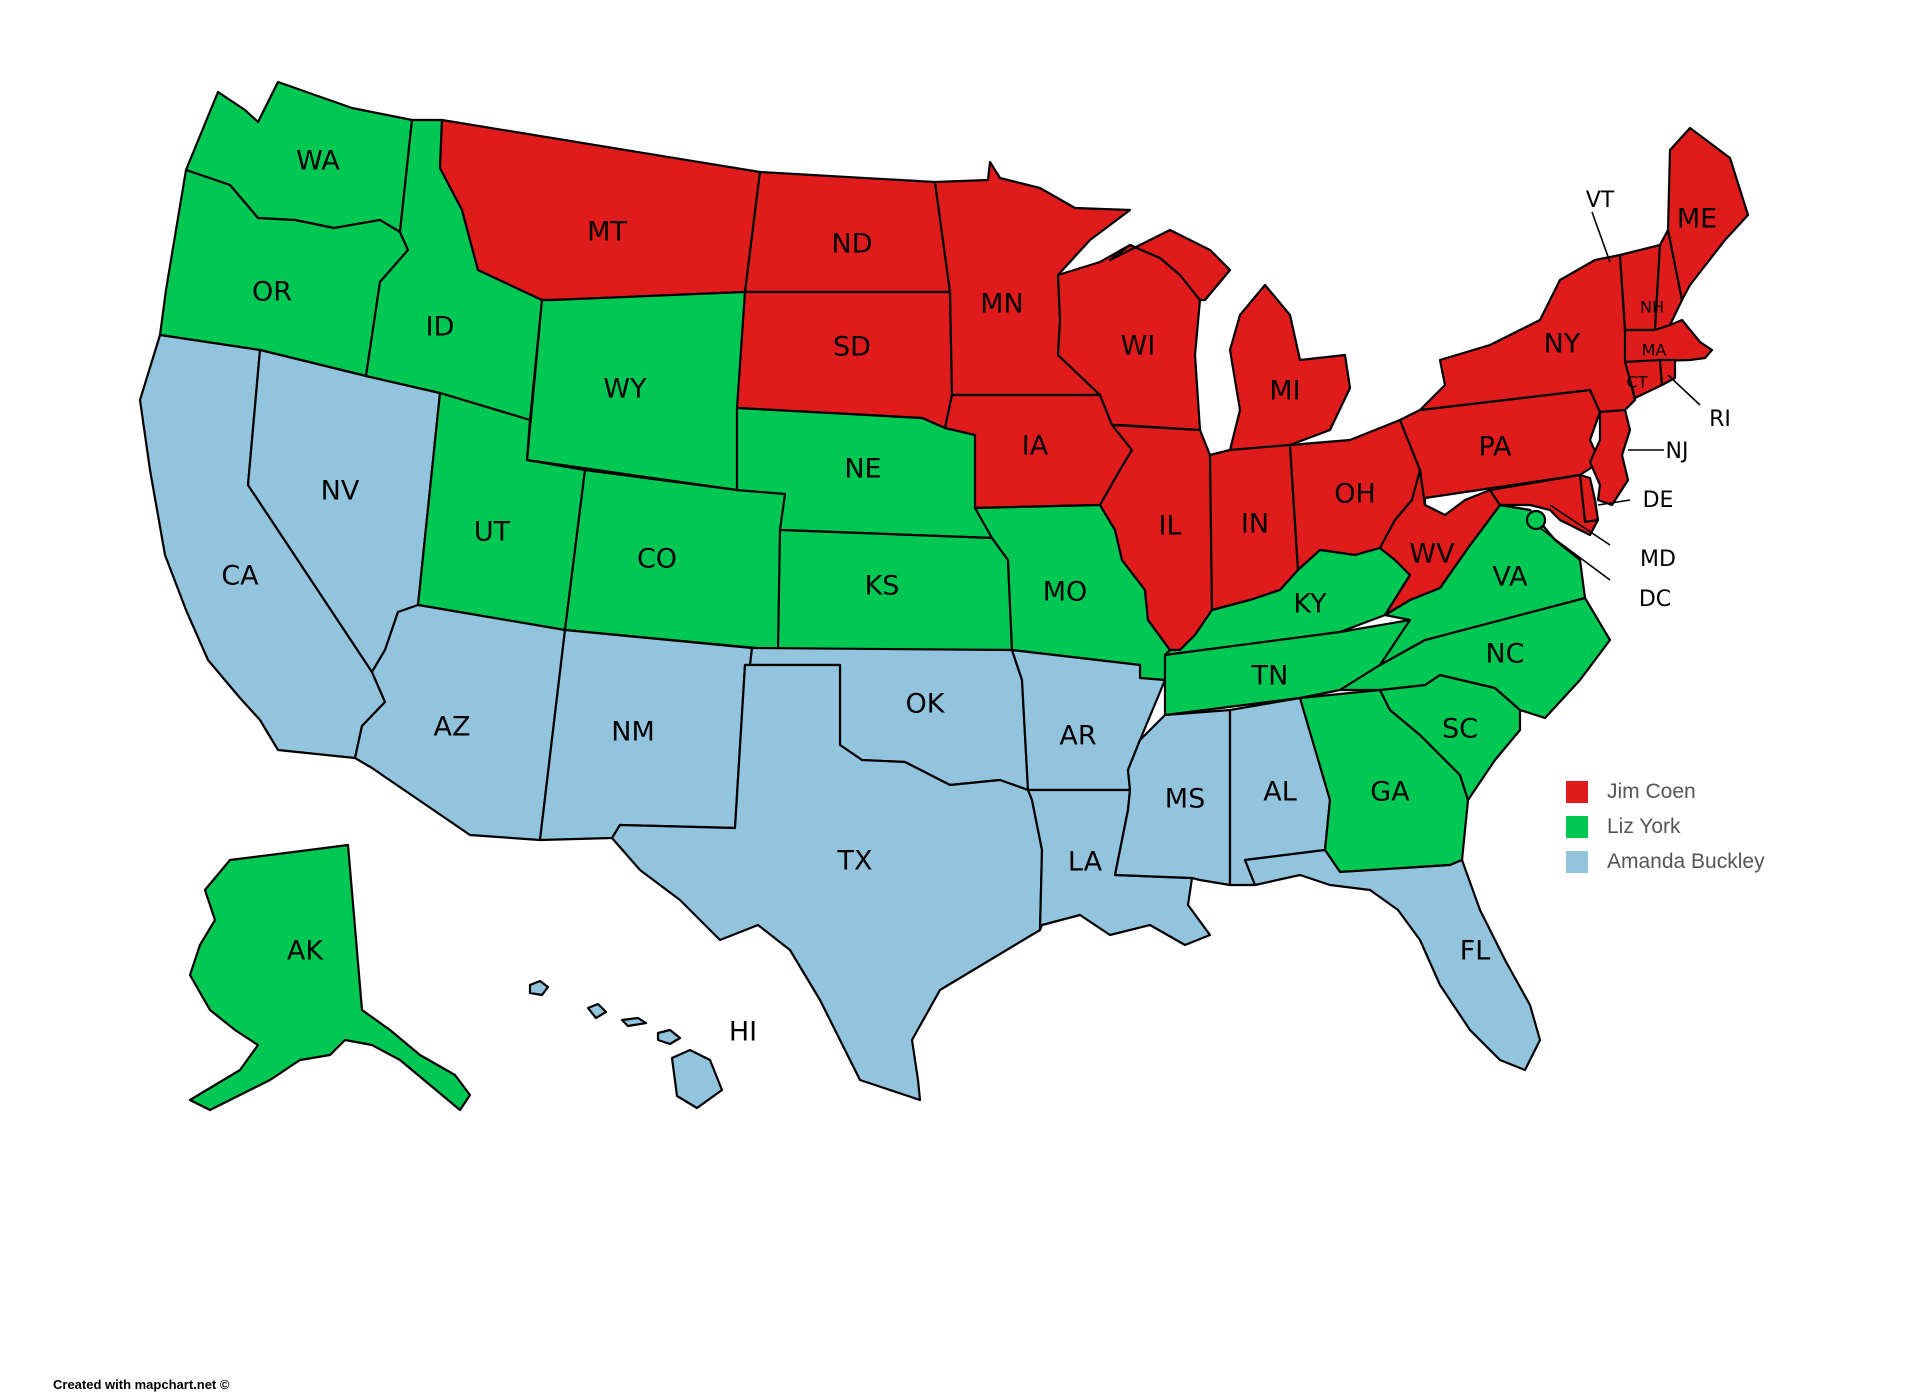 The width and height of the screenshot is (1920, 1396). What do you see at coordinates (1280, 792) in the screenshot?
I see `label-AL: AL` at bounding box center [1280, 792].